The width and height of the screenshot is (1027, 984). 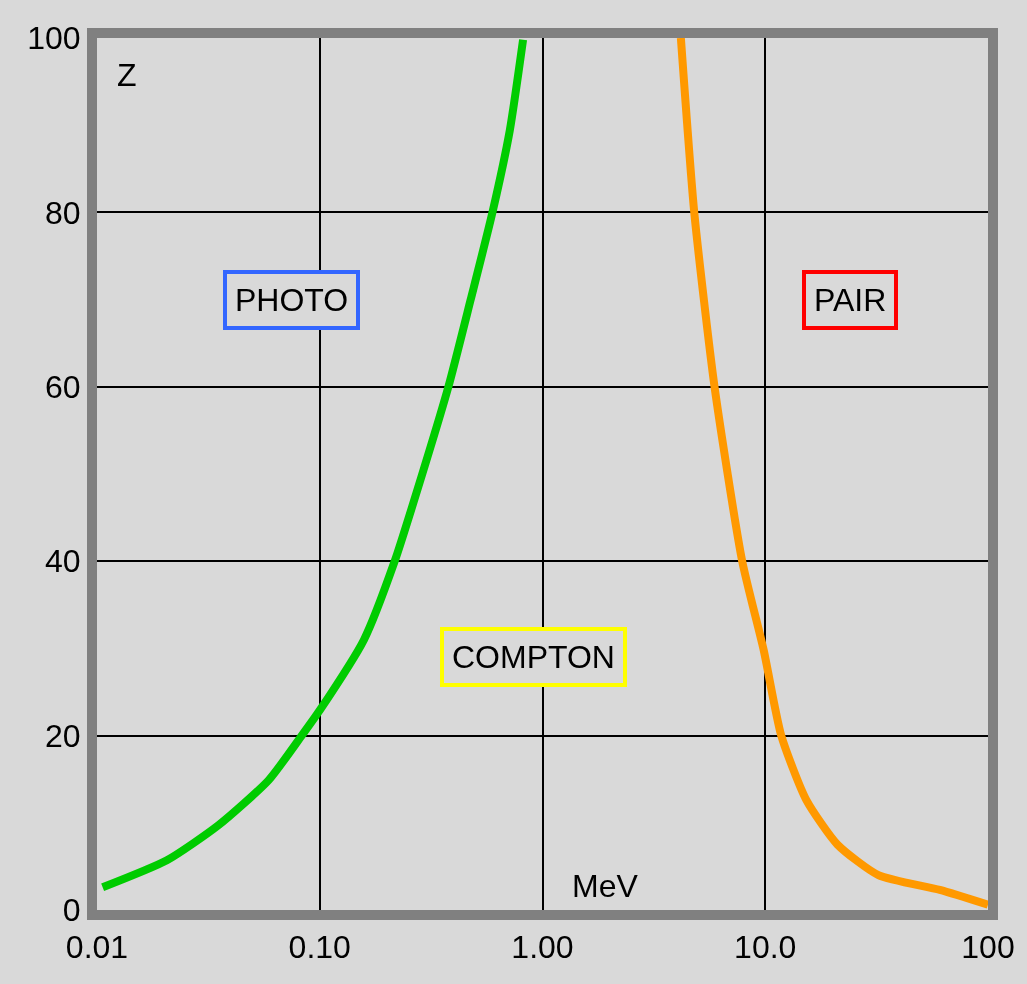 What do you see at coordinates (605, 886) in the screenshot?
I see `x-axis-title: MeV` at bounding box center [605, 886].